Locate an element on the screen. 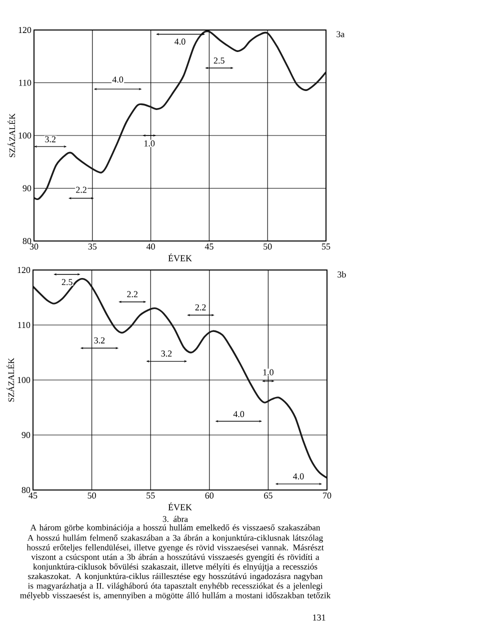  x-tick-label: 65 is located at coordinates (268, 495).